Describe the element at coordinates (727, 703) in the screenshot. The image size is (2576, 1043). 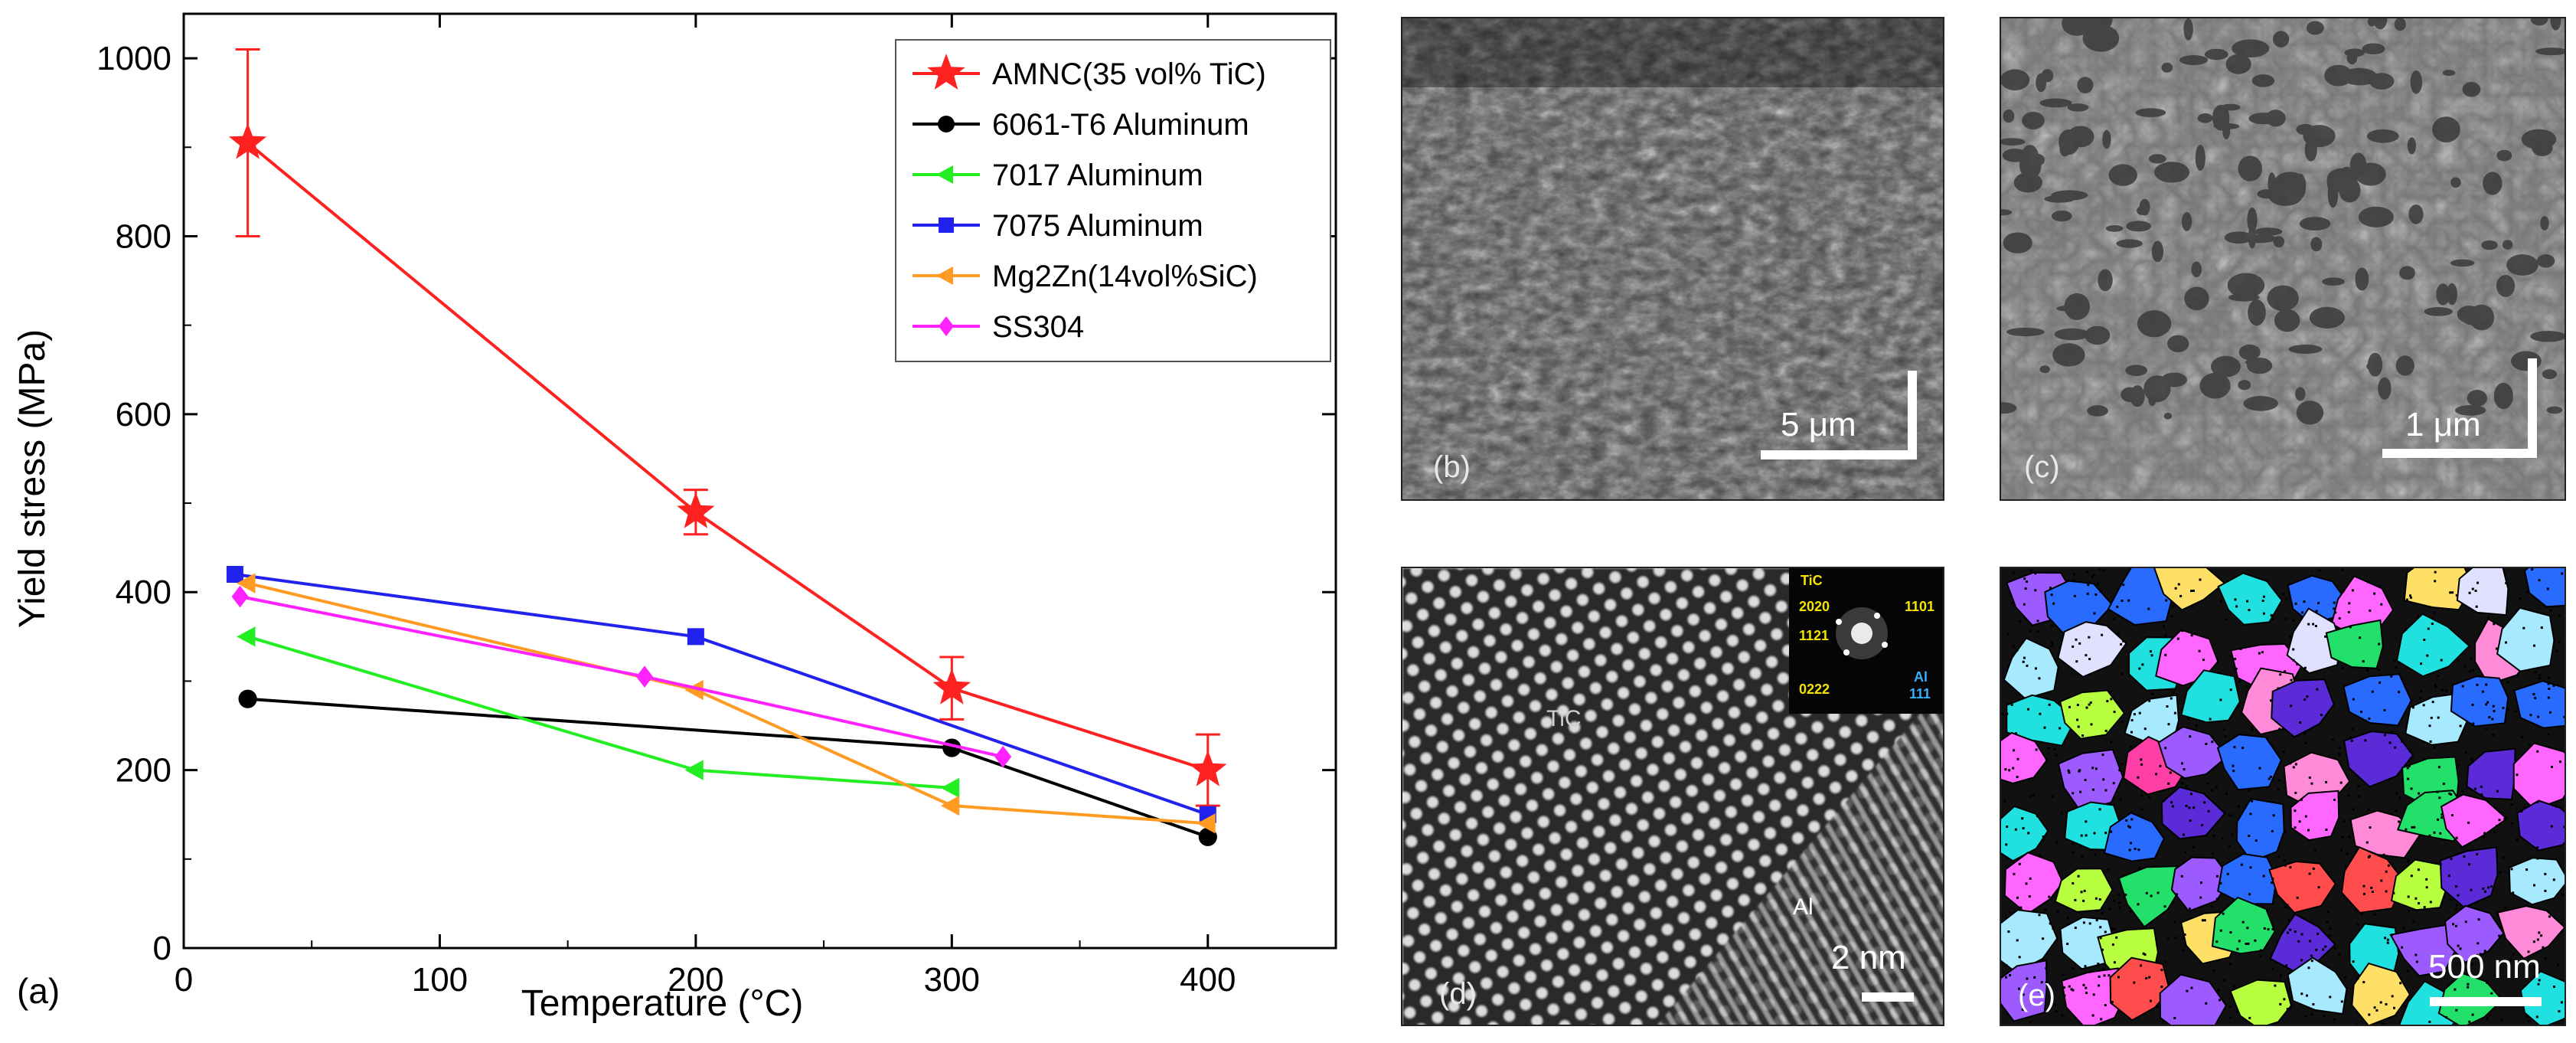
I see `series-line-mg2zn-14vol-sic` at that location.